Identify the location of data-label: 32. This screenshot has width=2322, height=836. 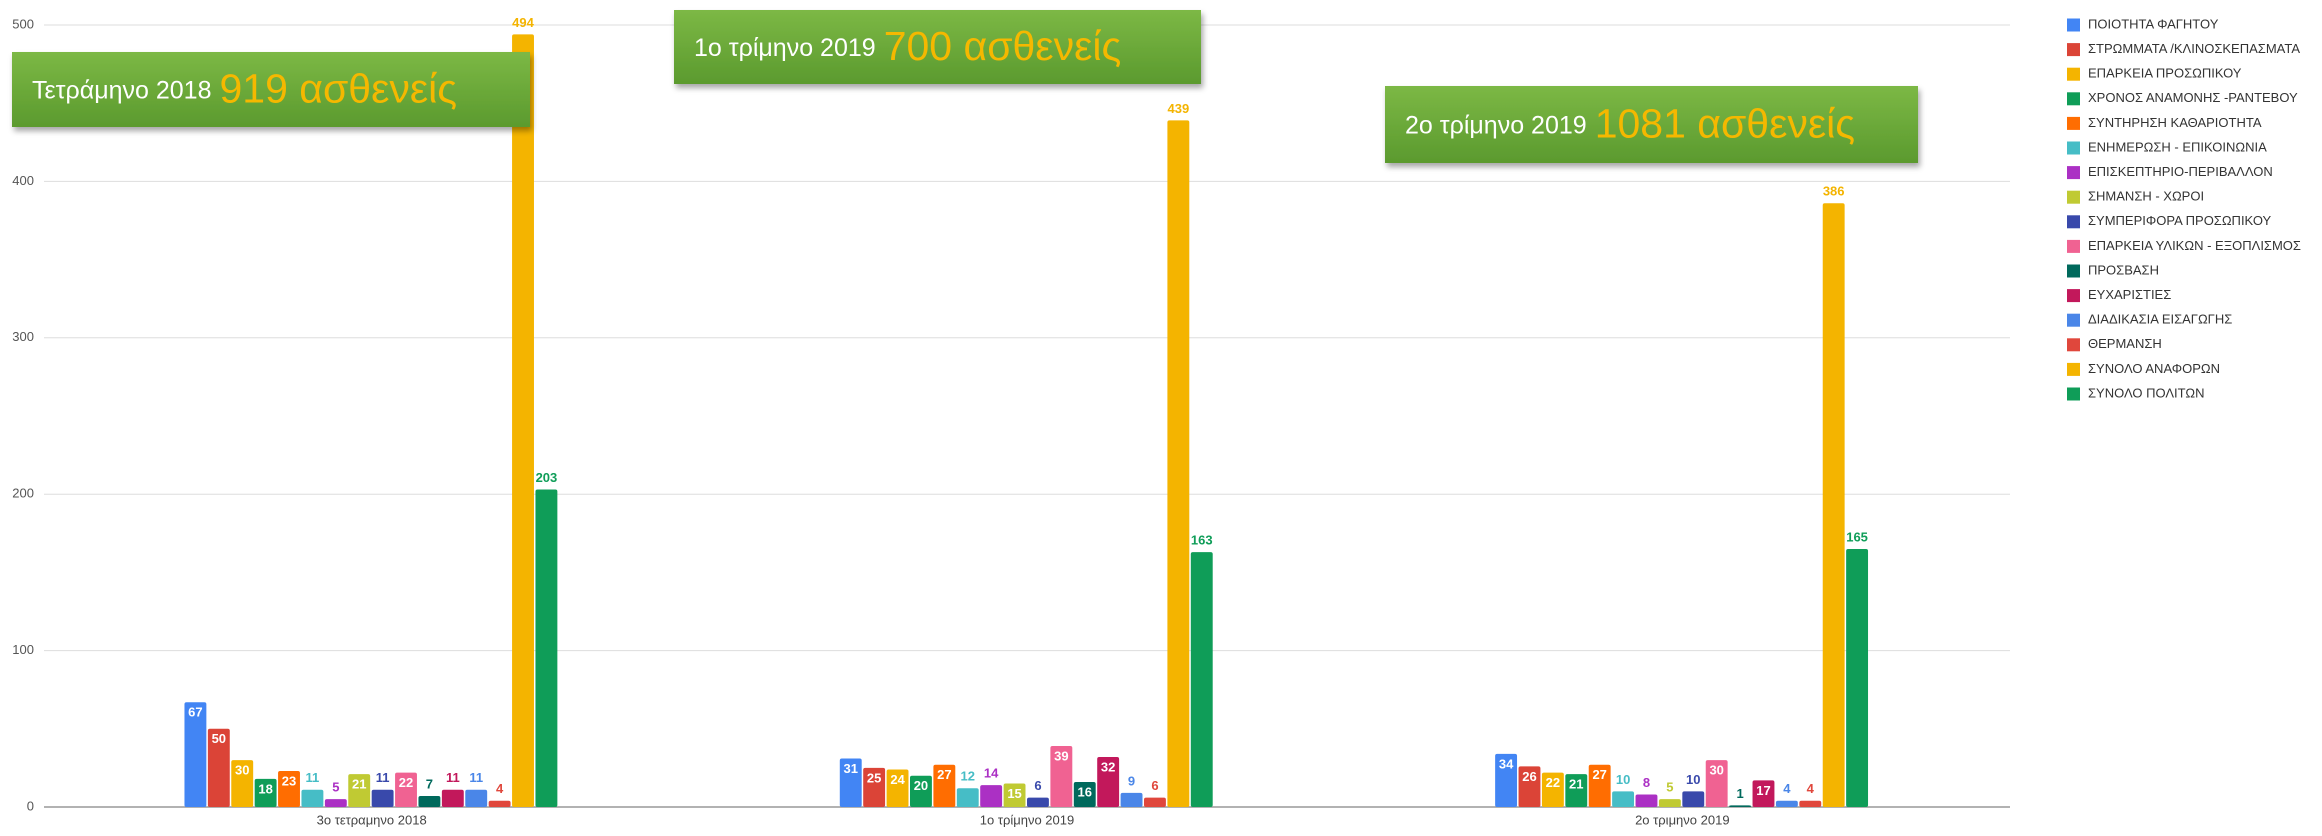
(1108, 766).